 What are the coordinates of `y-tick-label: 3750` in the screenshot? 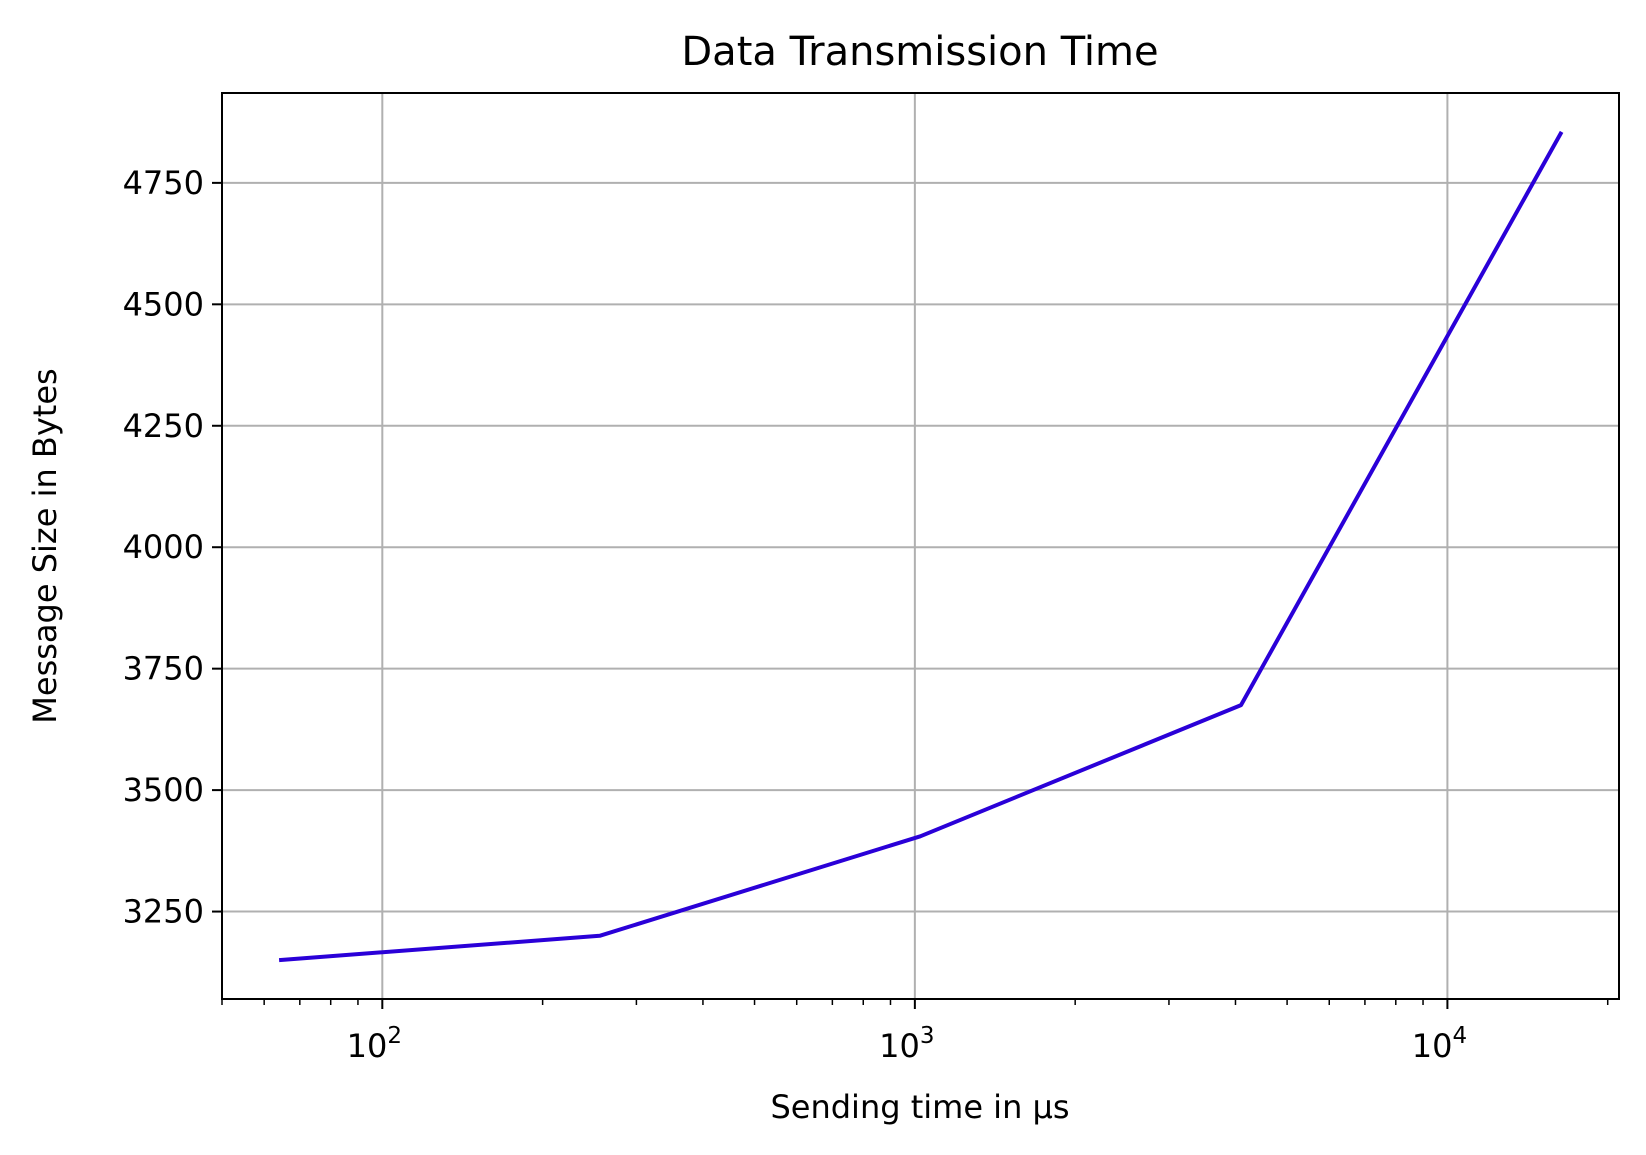 It's located at (163, 669).